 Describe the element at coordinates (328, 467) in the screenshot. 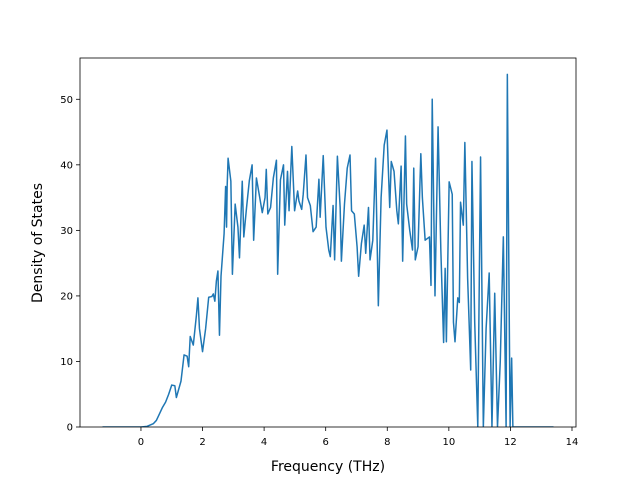

I see `x-axis-label: Frequency (THz)` at that location.